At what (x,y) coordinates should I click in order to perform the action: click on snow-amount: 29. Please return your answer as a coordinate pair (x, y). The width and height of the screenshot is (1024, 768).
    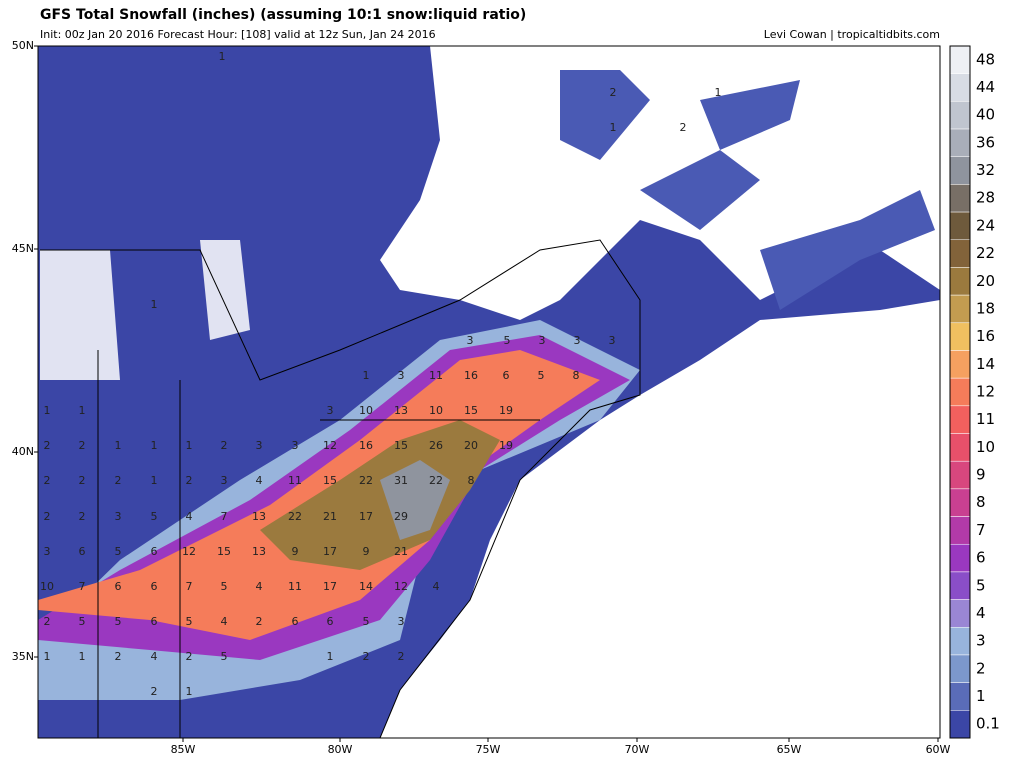
    Looking at the image, I should click on (401, 516).